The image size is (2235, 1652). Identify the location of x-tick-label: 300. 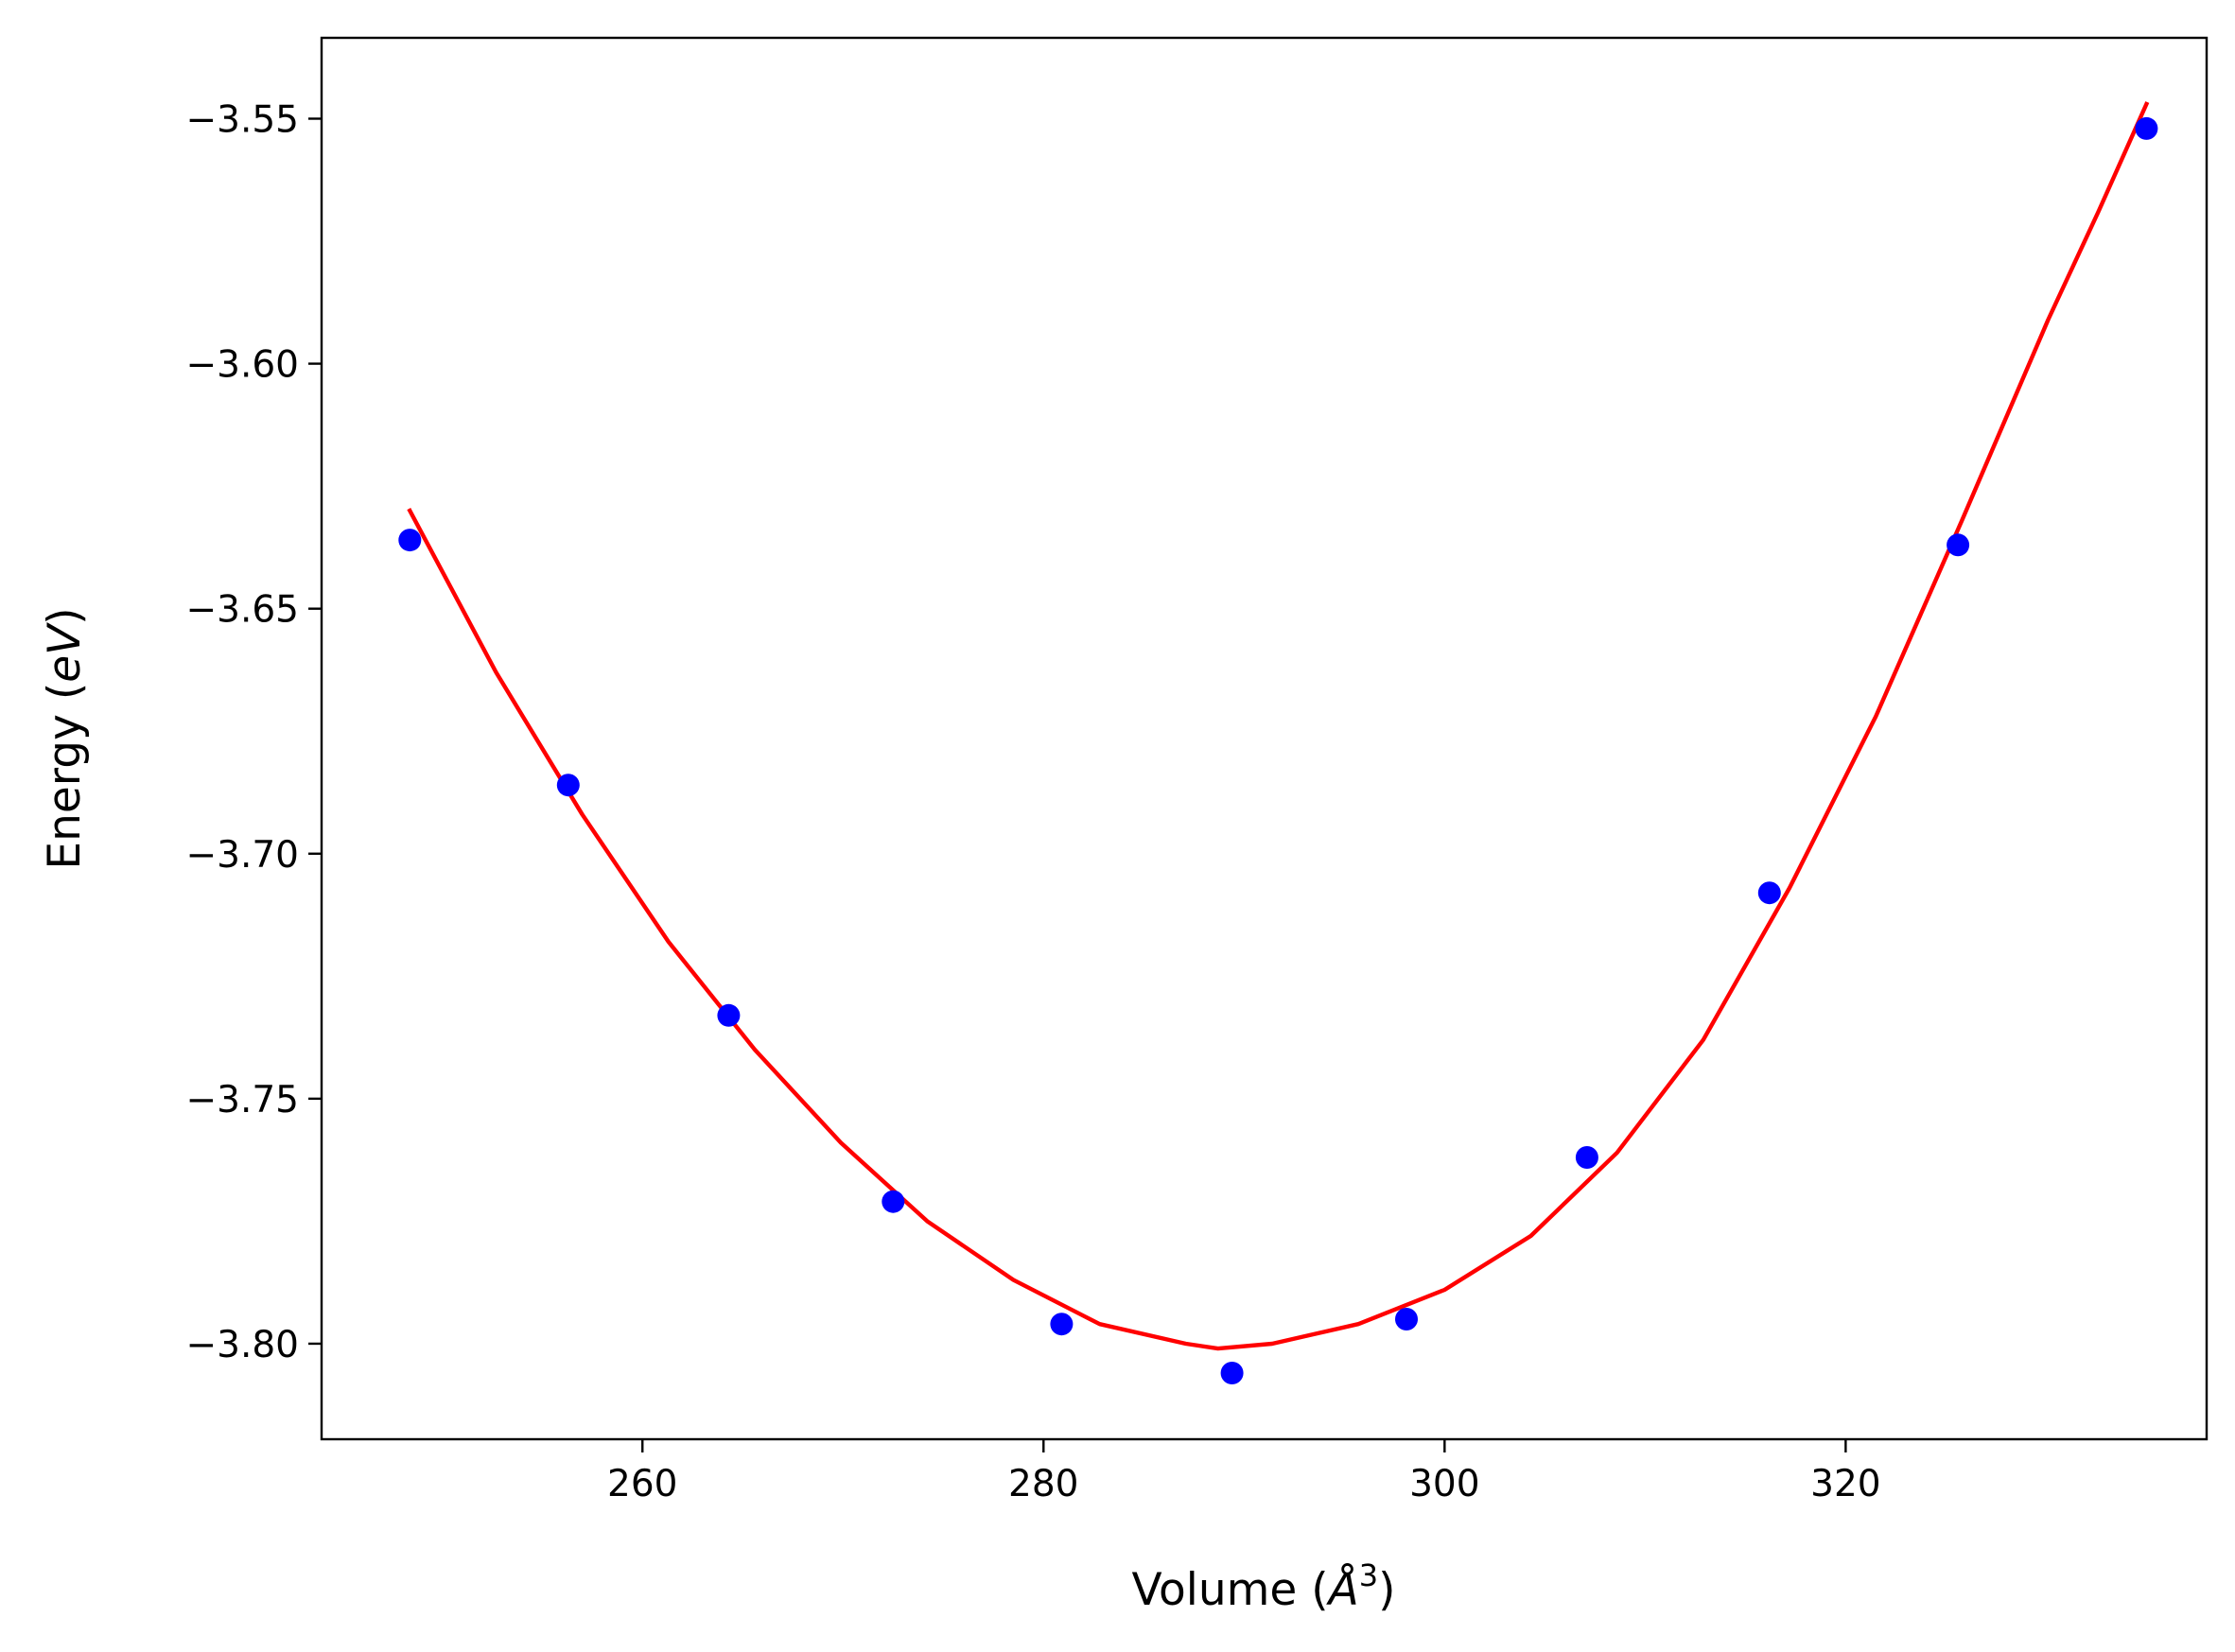
(1444, 1484).